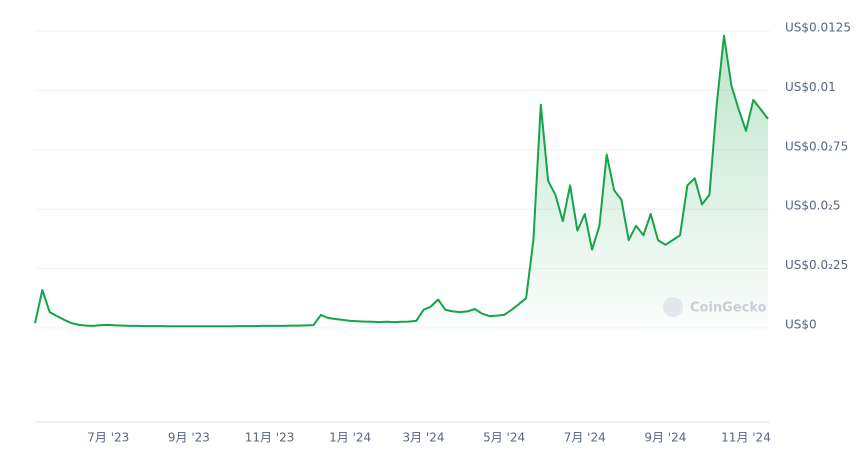 The height and width of the screenshot is (462, 860). I want to click on y-tick-label: US$0.0₂5, so click(813, 206).